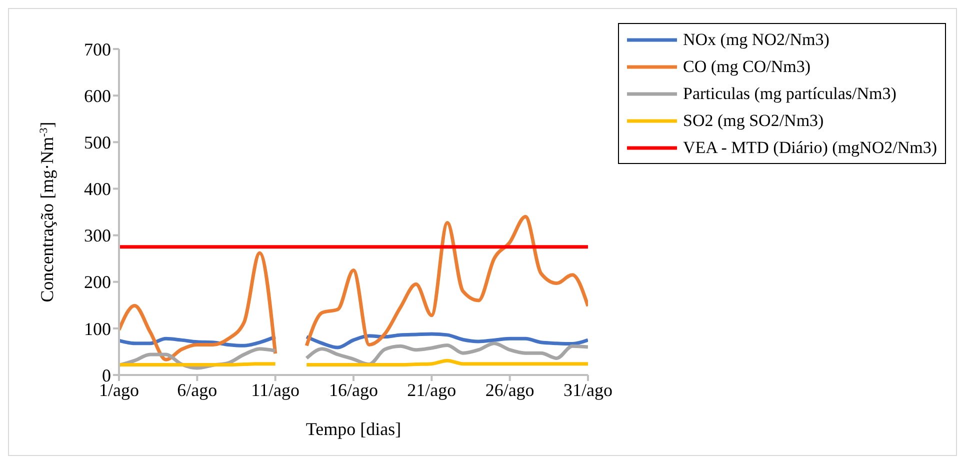 This screenshot has height=464, width=965. What do you see at coordinates (275, 390) in the screenshot?
I see `x-tick-label: 11/ago` at bounding box center [275, 390].